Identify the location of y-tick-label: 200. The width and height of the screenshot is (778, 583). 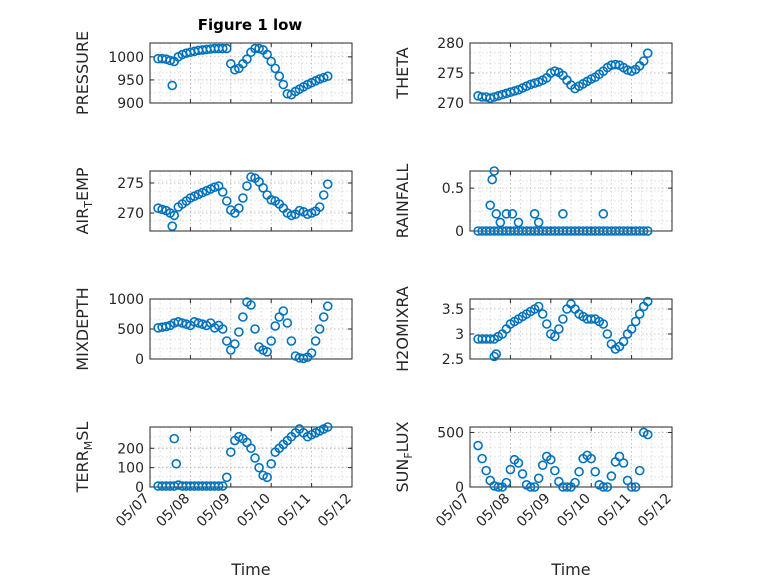
(130, 449).